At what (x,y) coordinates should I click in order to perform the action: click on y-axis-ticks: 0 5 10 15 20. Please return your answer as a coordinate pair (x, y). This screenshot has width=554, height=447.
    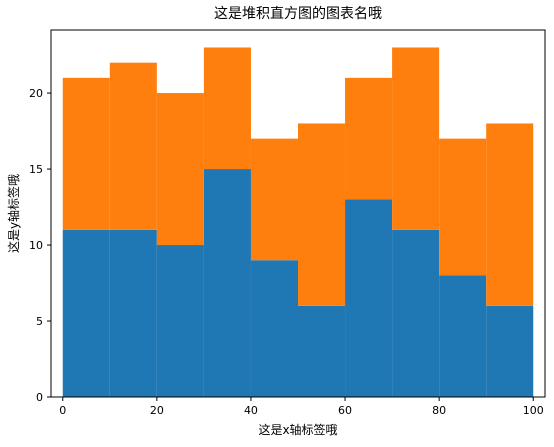
    Looking at the image, I should click on (40, 245).